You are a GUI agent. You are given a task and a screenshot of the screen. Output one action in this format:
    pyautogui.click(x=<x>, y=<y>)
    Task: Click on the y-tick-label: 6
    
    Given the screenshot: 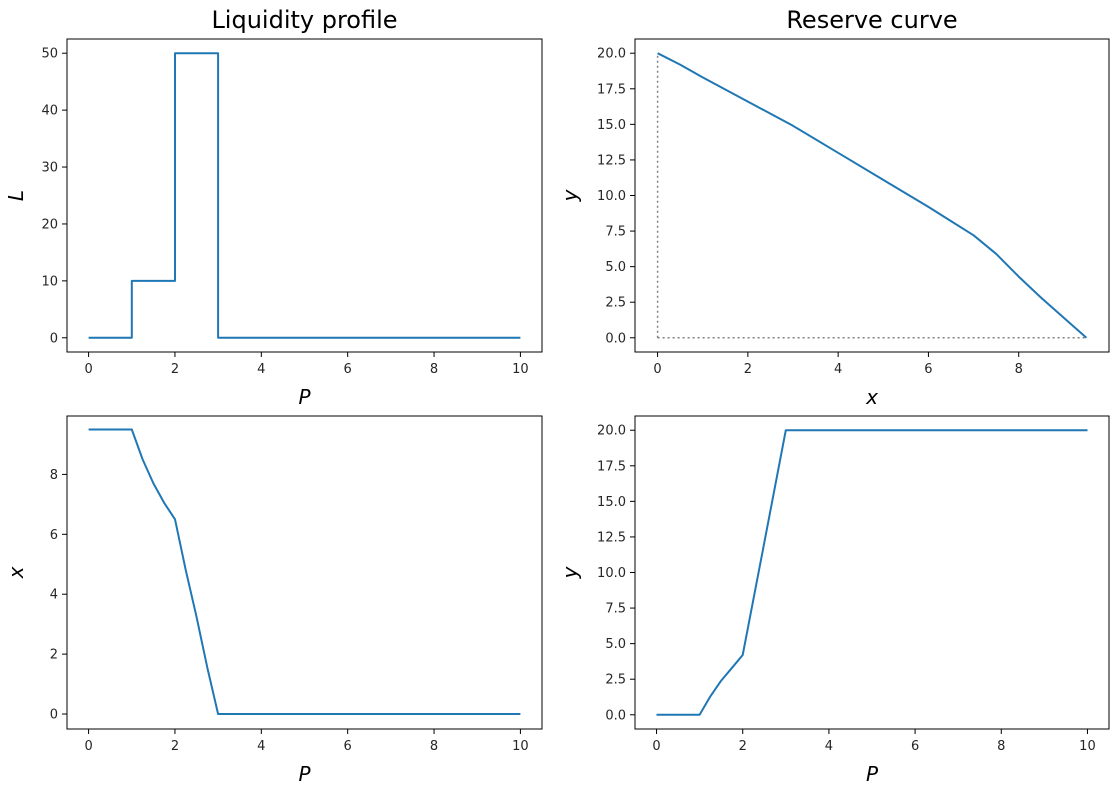 What is the action you would take?
    pyautogui.click(x=54, y=535)
    